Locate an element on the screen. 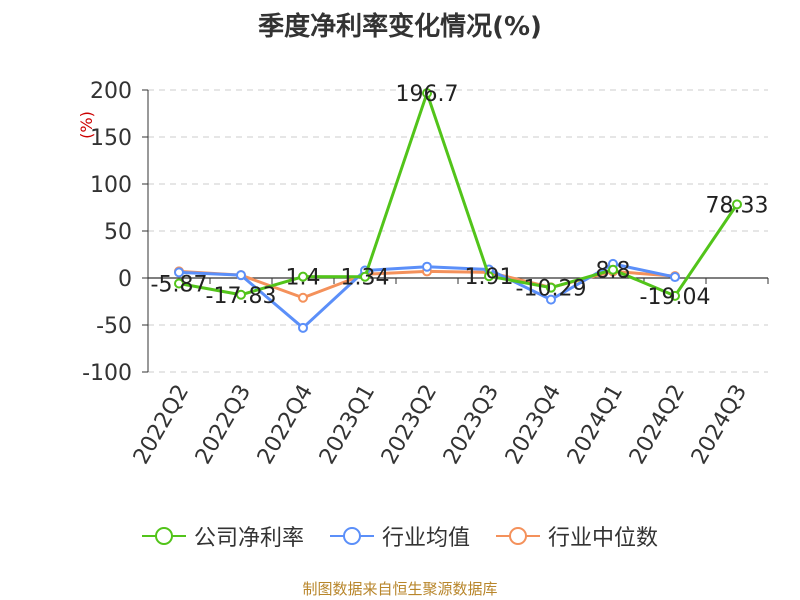  chart-title: 季度净利率变化情况(%) is located at coordinates (400, 27).